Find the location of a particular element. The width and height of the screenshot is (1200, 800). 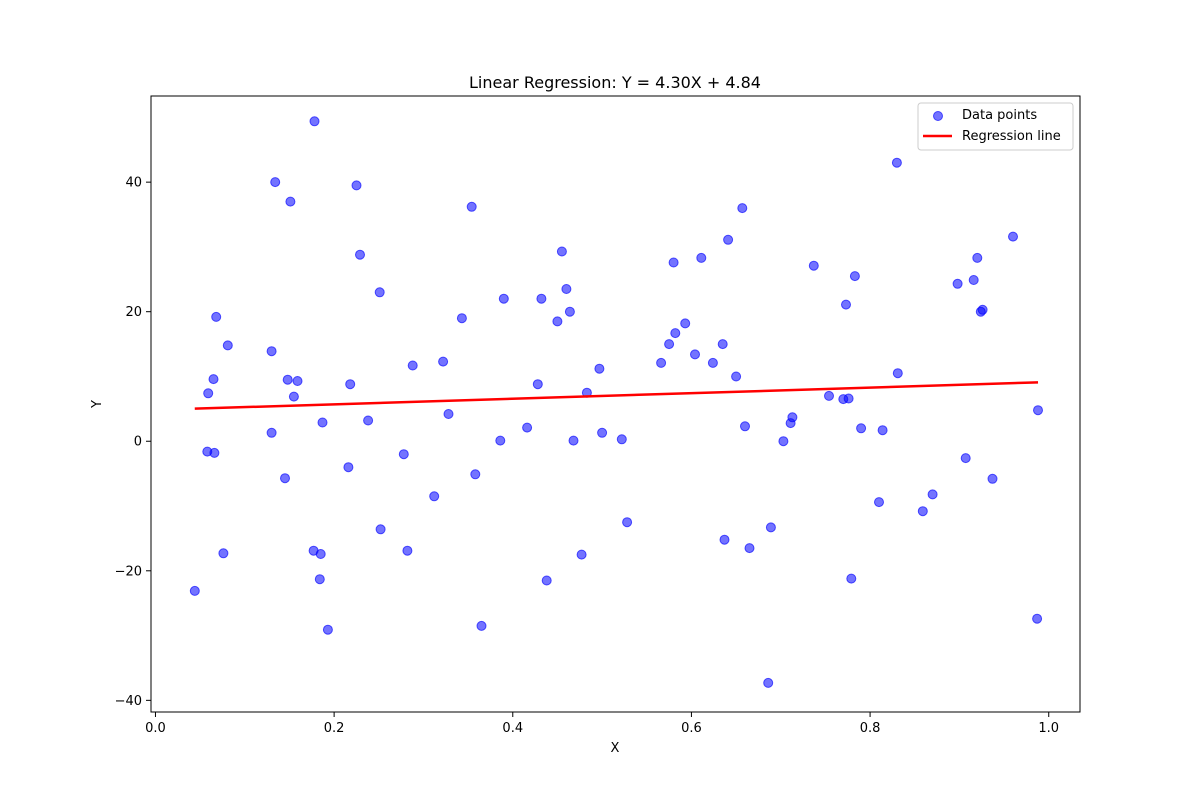

y-axis-label: Y is located at coordinates (97, 404).